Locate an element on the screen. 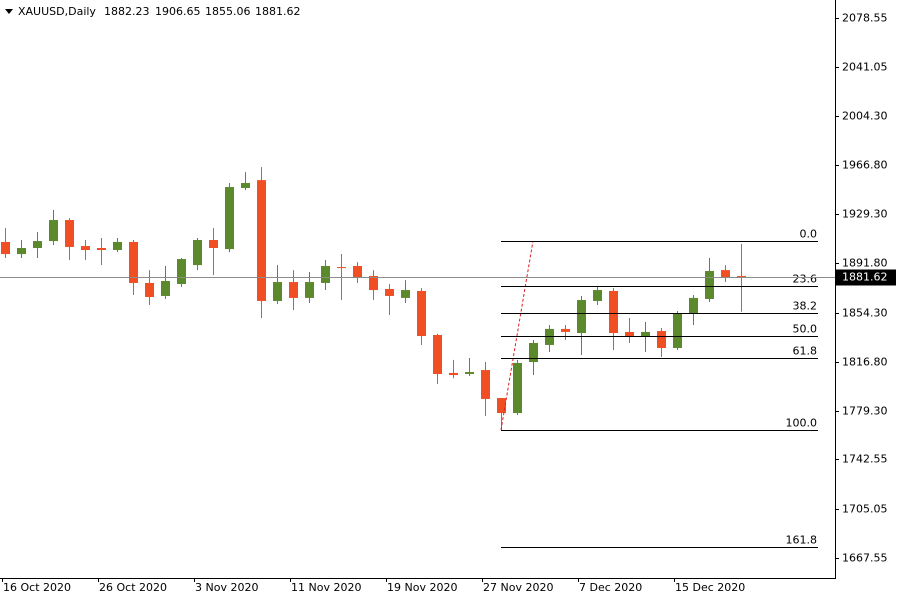  x-tick-label: 7 Dec 2020 is located at coordinates (610, 587).